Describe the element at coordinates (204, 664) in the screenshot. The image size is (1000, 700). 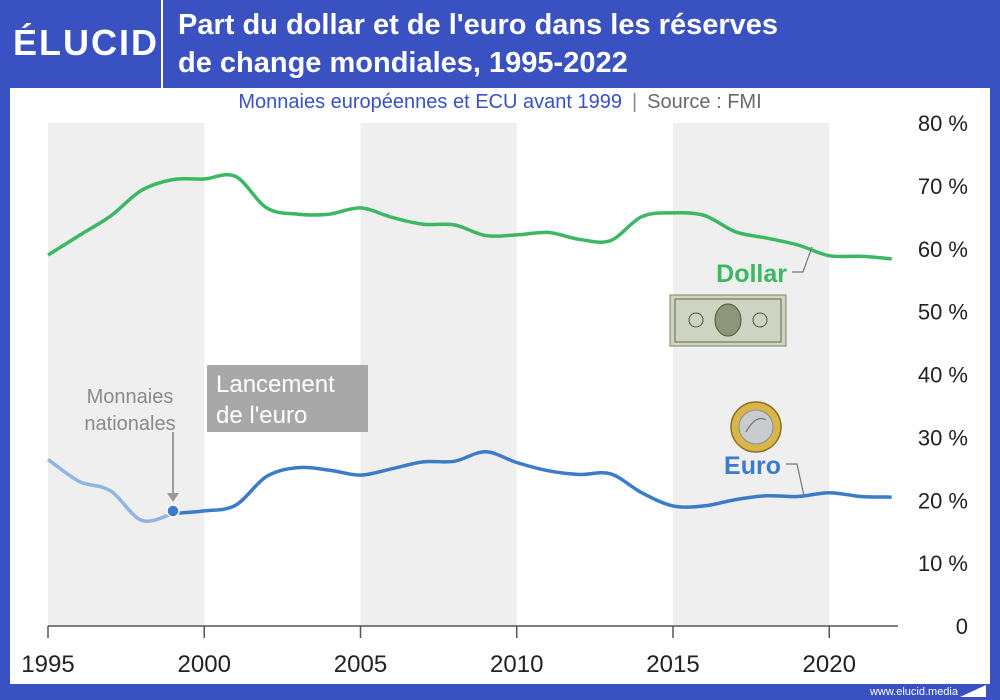
I see `x-tick-label: 2000` at that location.